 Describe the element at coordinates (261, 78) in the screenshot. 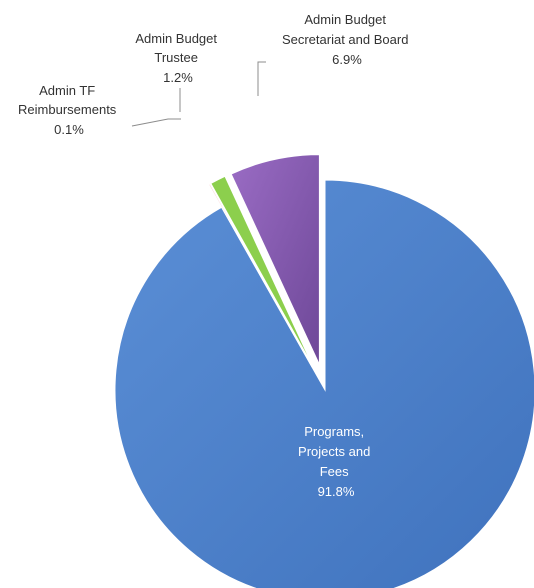

I see `leader-secretariat` at that location.